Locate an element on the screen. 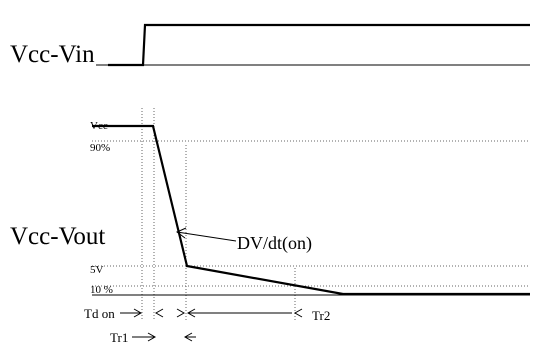 The image size is (534, 347). vcc-vin-label: Vcc-Vin is located at coordinates (52, 54).